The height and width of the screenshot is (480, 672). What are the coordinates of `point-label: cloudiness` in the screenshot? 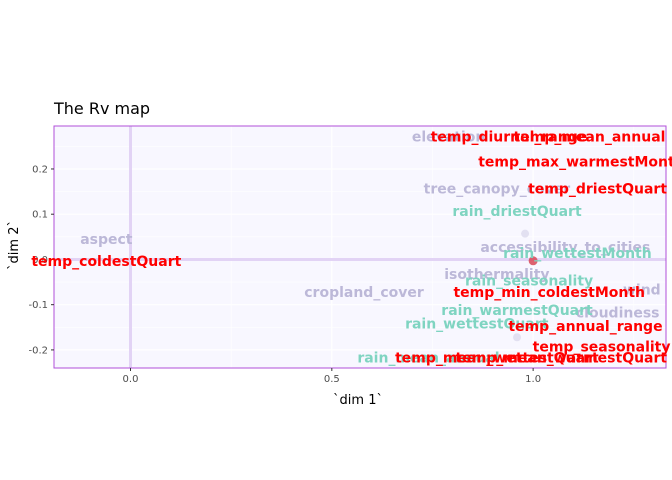 It's located at (618, 313).